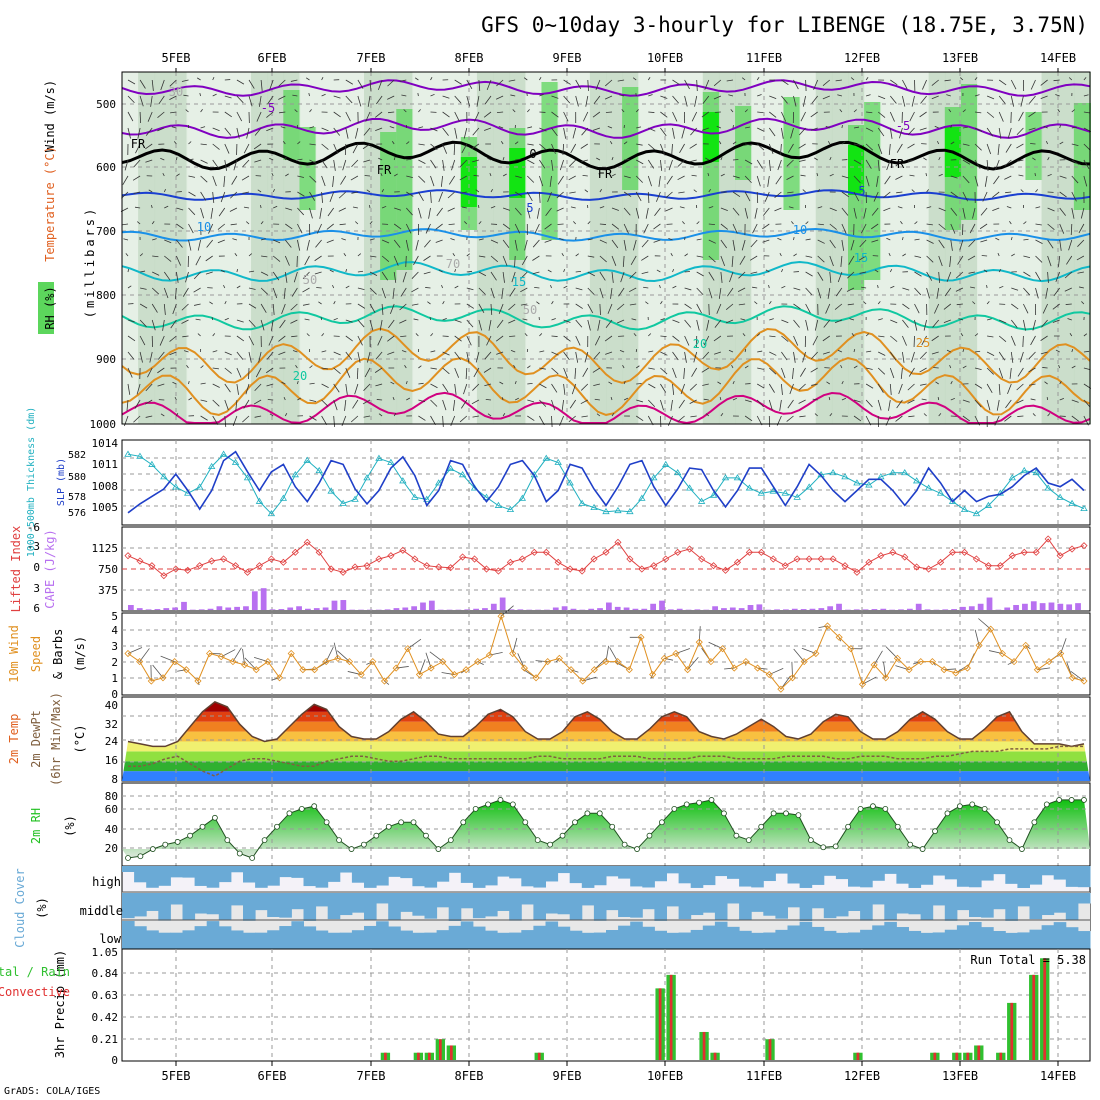  I want to click on rh-line, so click(605, 829).